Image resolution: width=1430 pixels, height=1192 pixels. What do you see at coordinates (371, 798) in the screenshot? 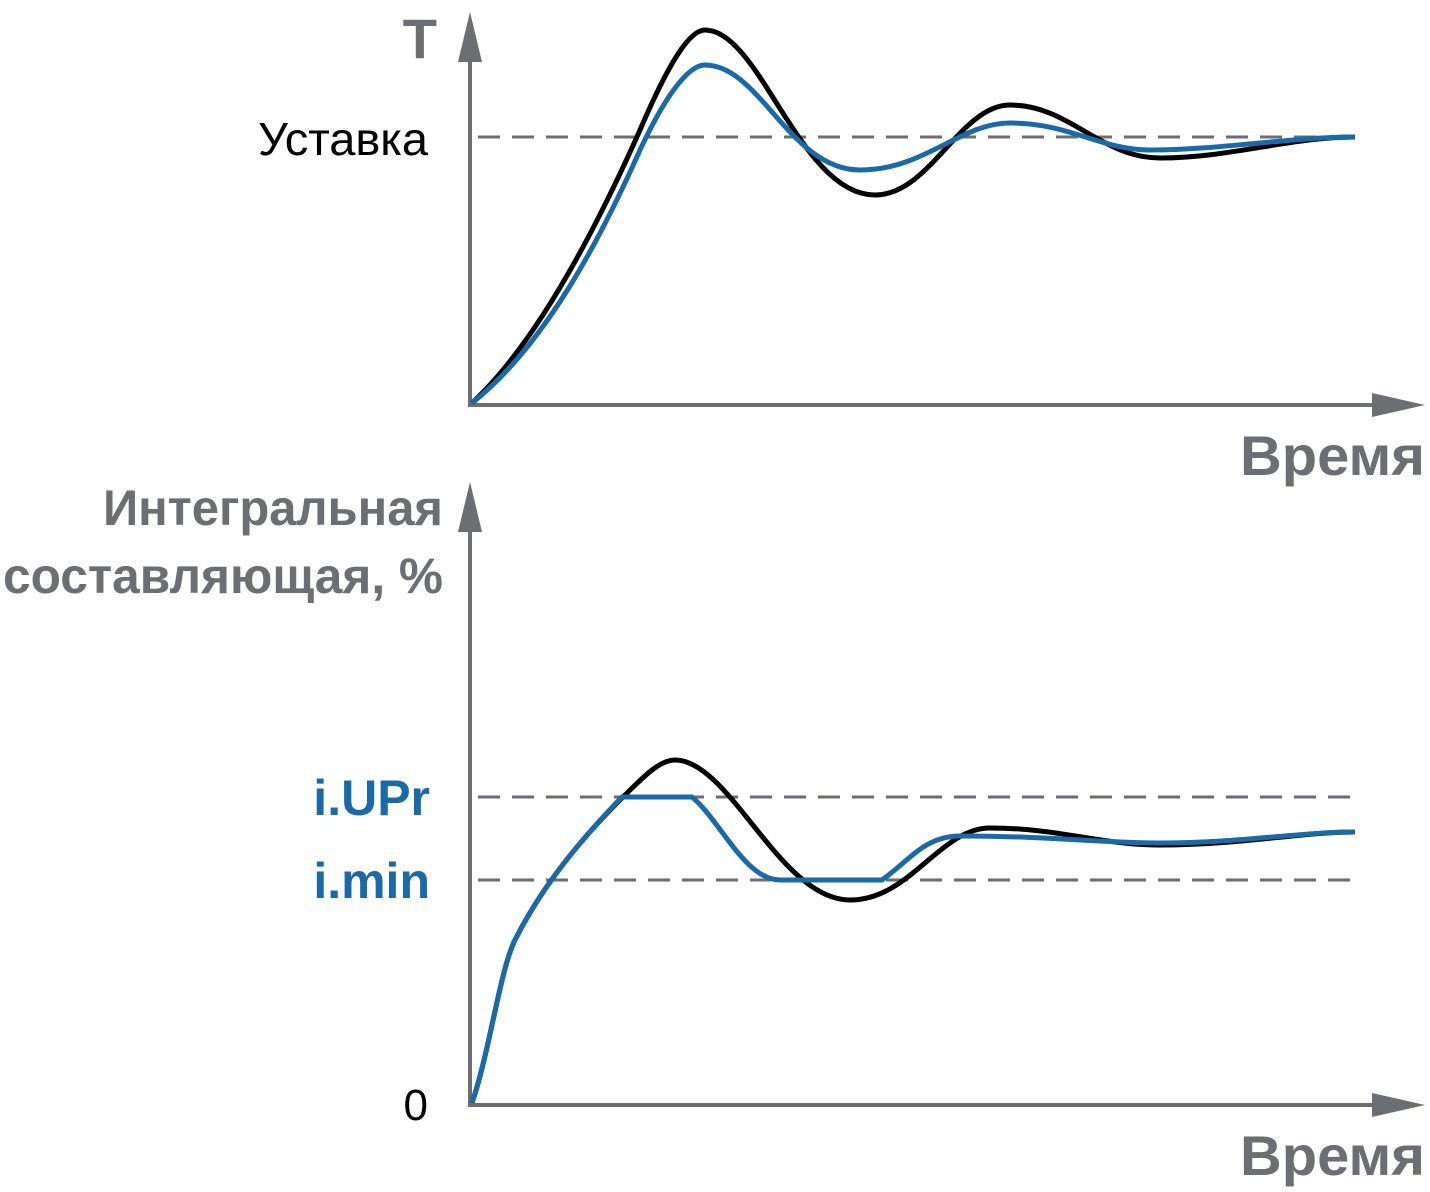
I see `upper-limit-label: i.UPr` at bounding box center [371, 798].